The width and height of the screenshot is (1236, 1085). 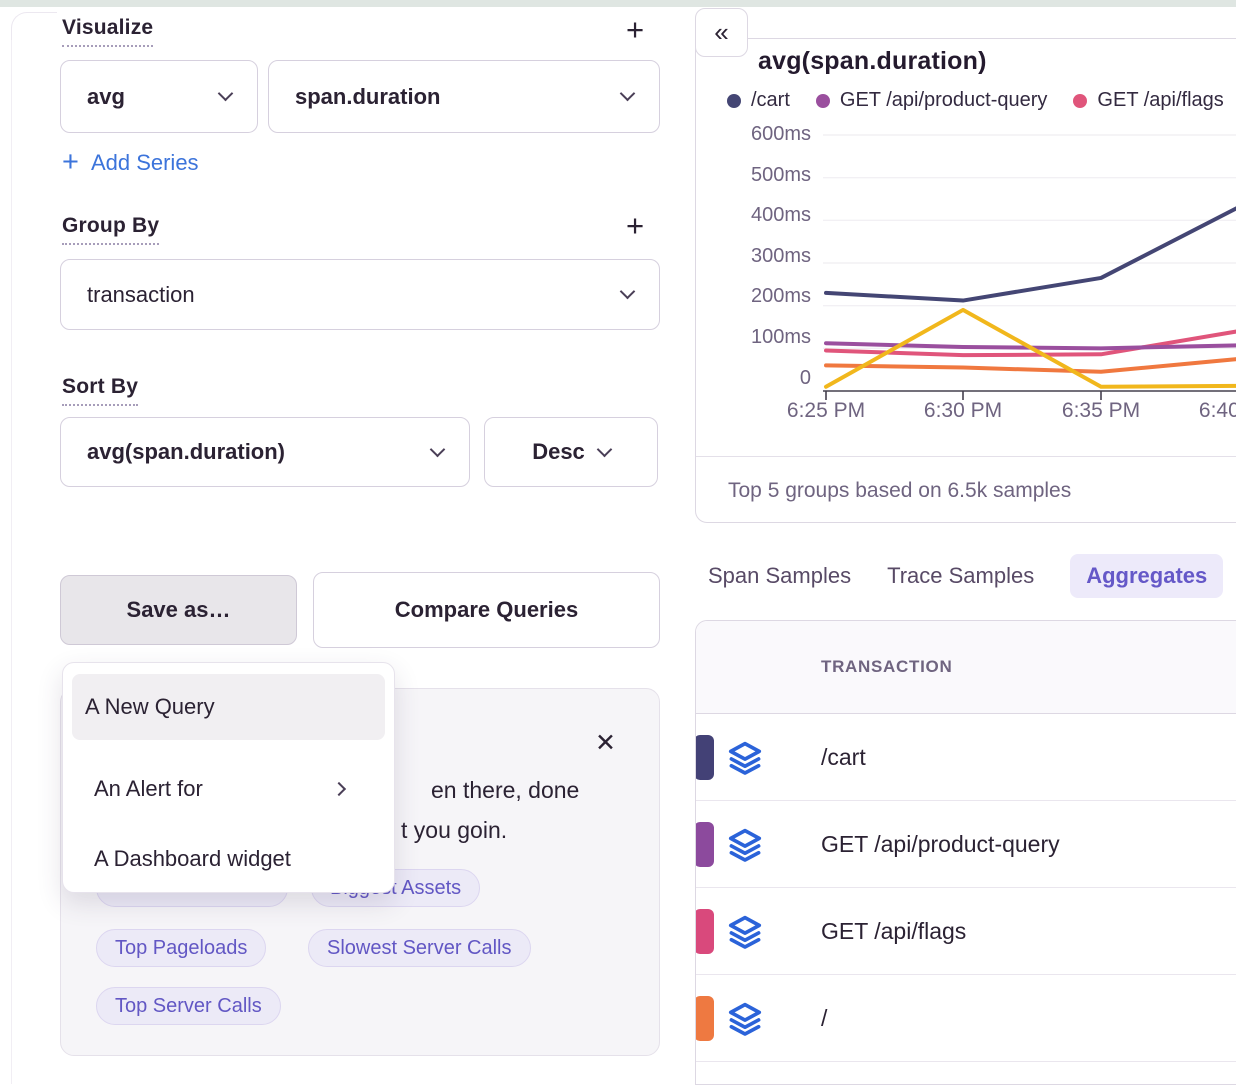 I want to click on x-tick-635: 6:35 PM, so click(x=1101, y=410).